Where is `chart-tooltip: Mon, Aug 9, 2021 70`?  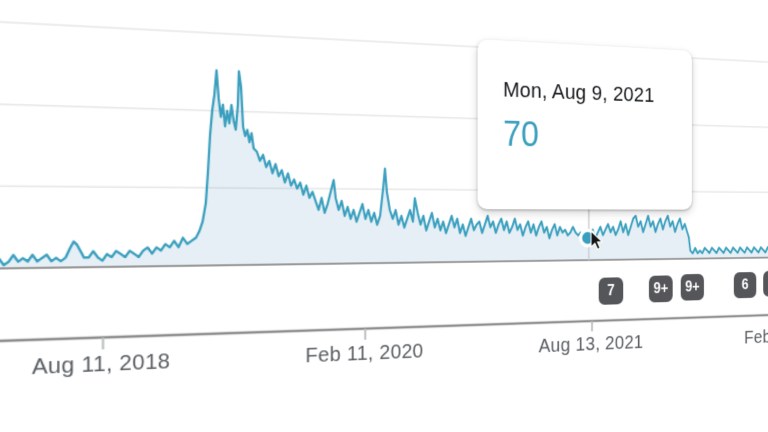
chart-tooltip: Mon, Aug 9, 2021 70 is located at coordinates (584, 124).